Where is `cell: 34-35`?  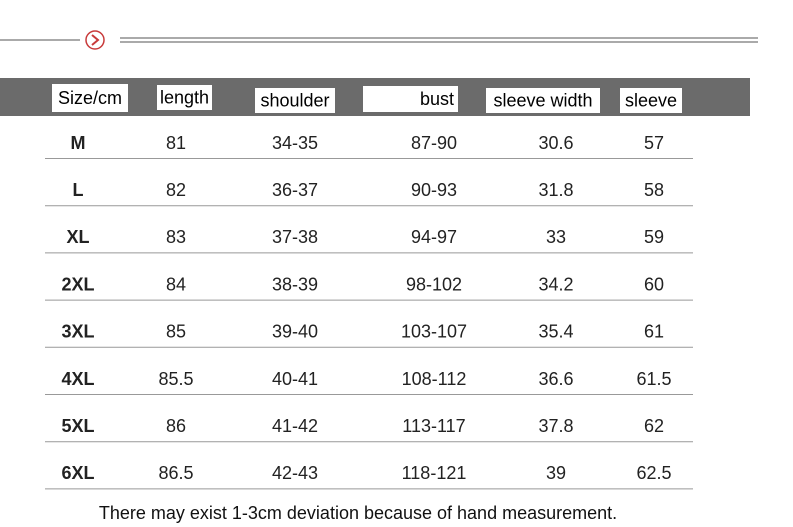 cell: 34-35 is located at coordinates (295, 143).